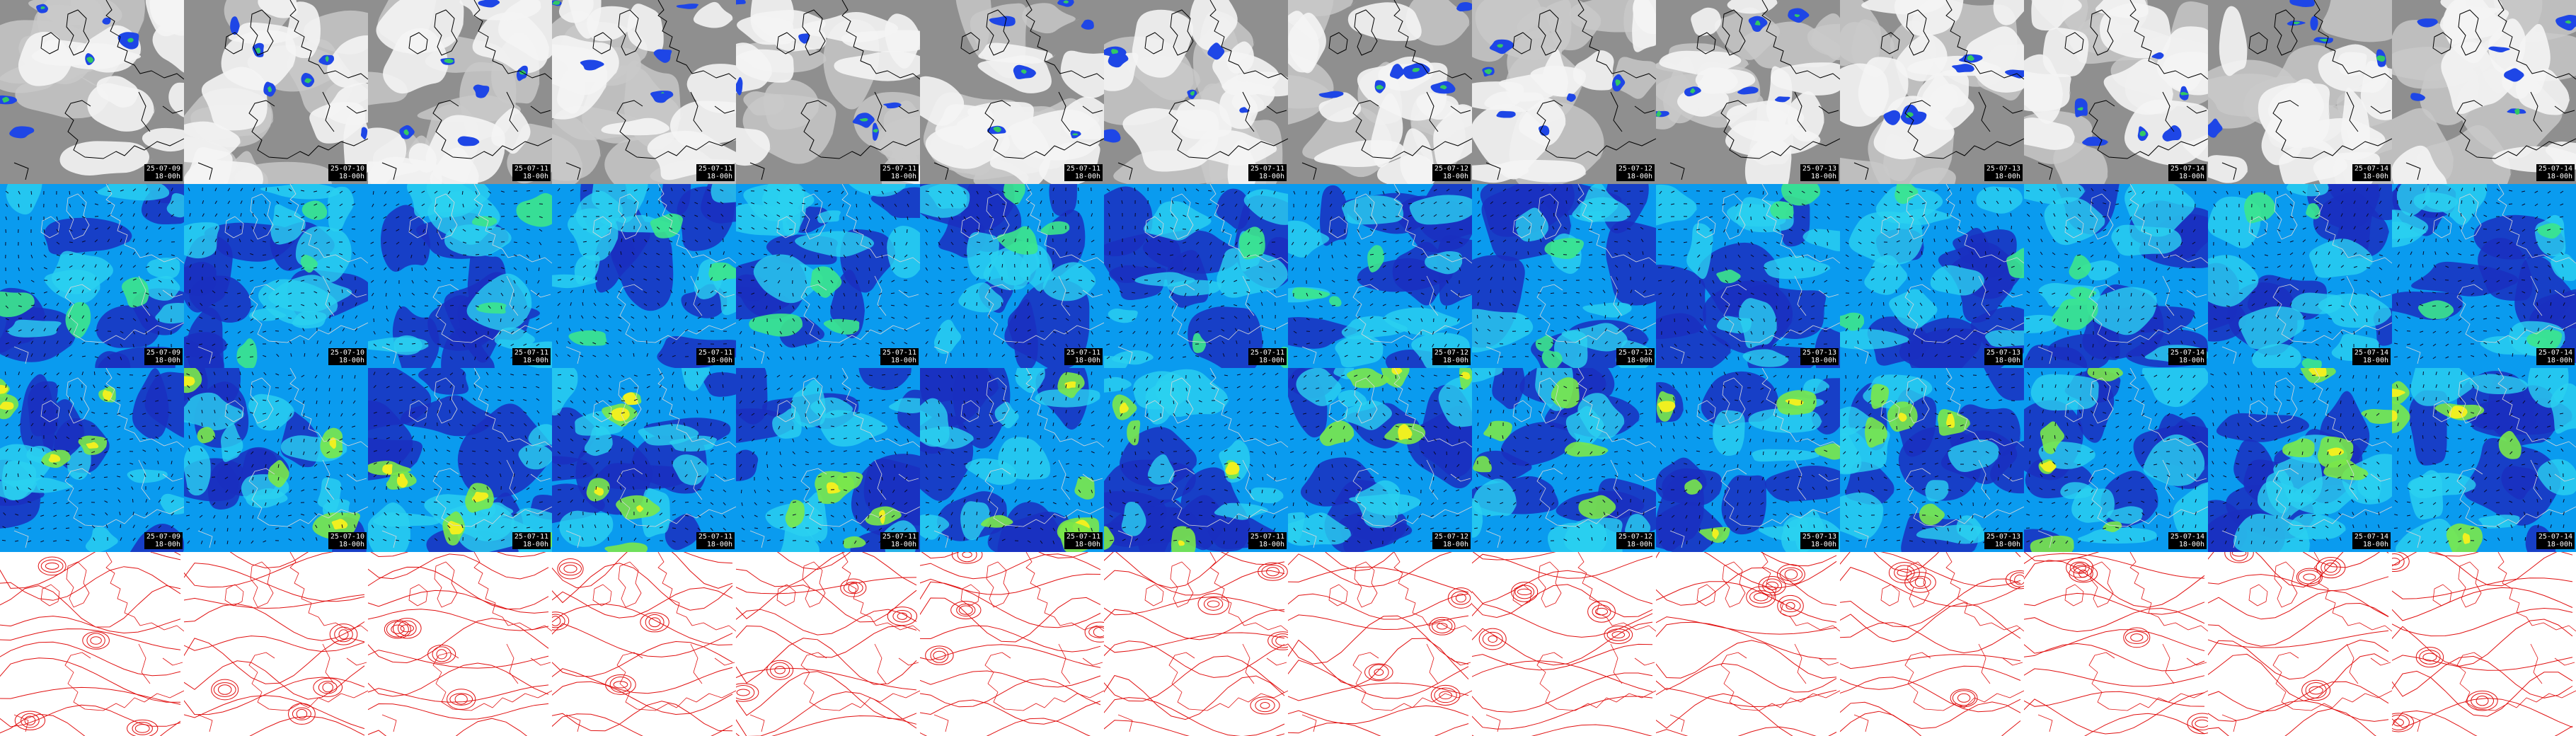 The width and height of the screenshot is (2576, 736). I want to click on cloud-map-tile: 25-07-14 18-00h, so click(2300, 92).